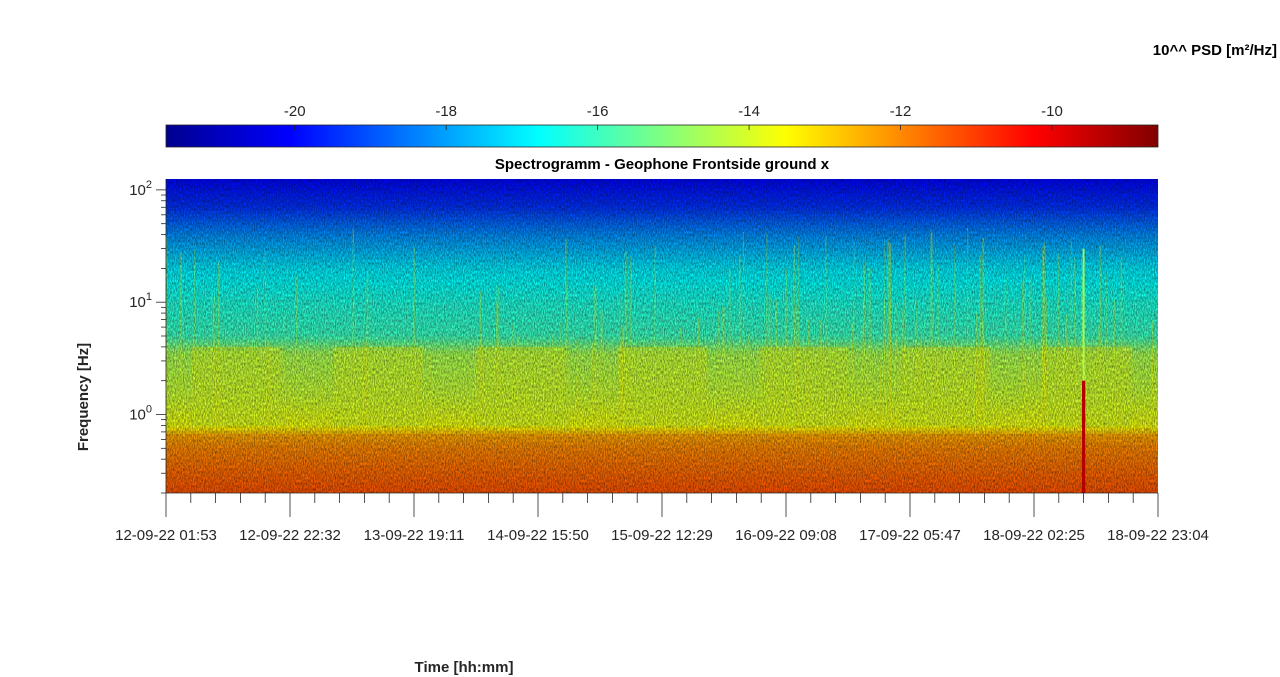 The width and height of the screenshot is (1280, 677). What do you see at coordinates (161, 341) in the screenshot?
I see `y-axis-ticks` at bounding box center [161, 341].